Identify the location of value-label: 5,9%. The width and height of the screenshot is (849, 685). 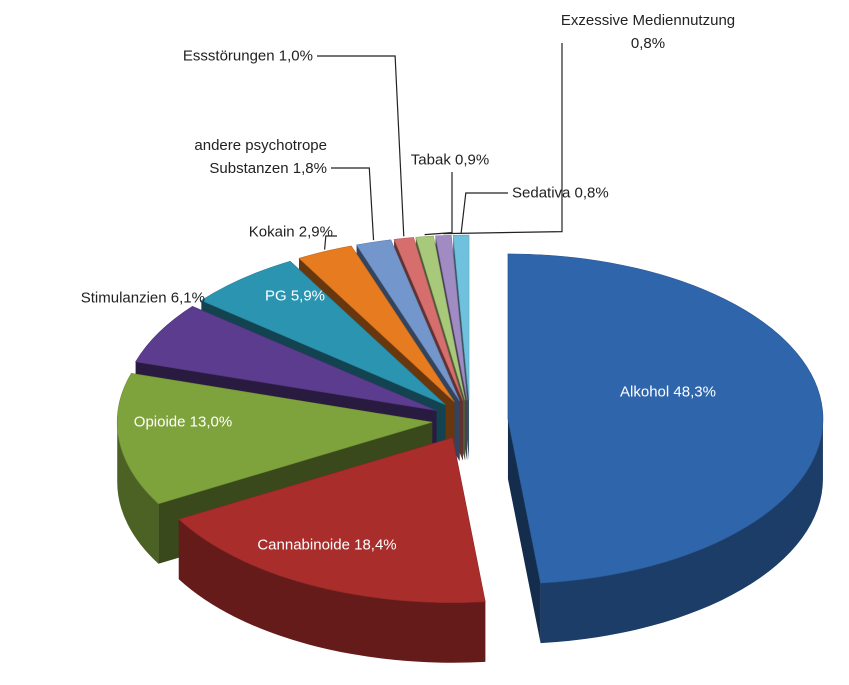
(308, 296).